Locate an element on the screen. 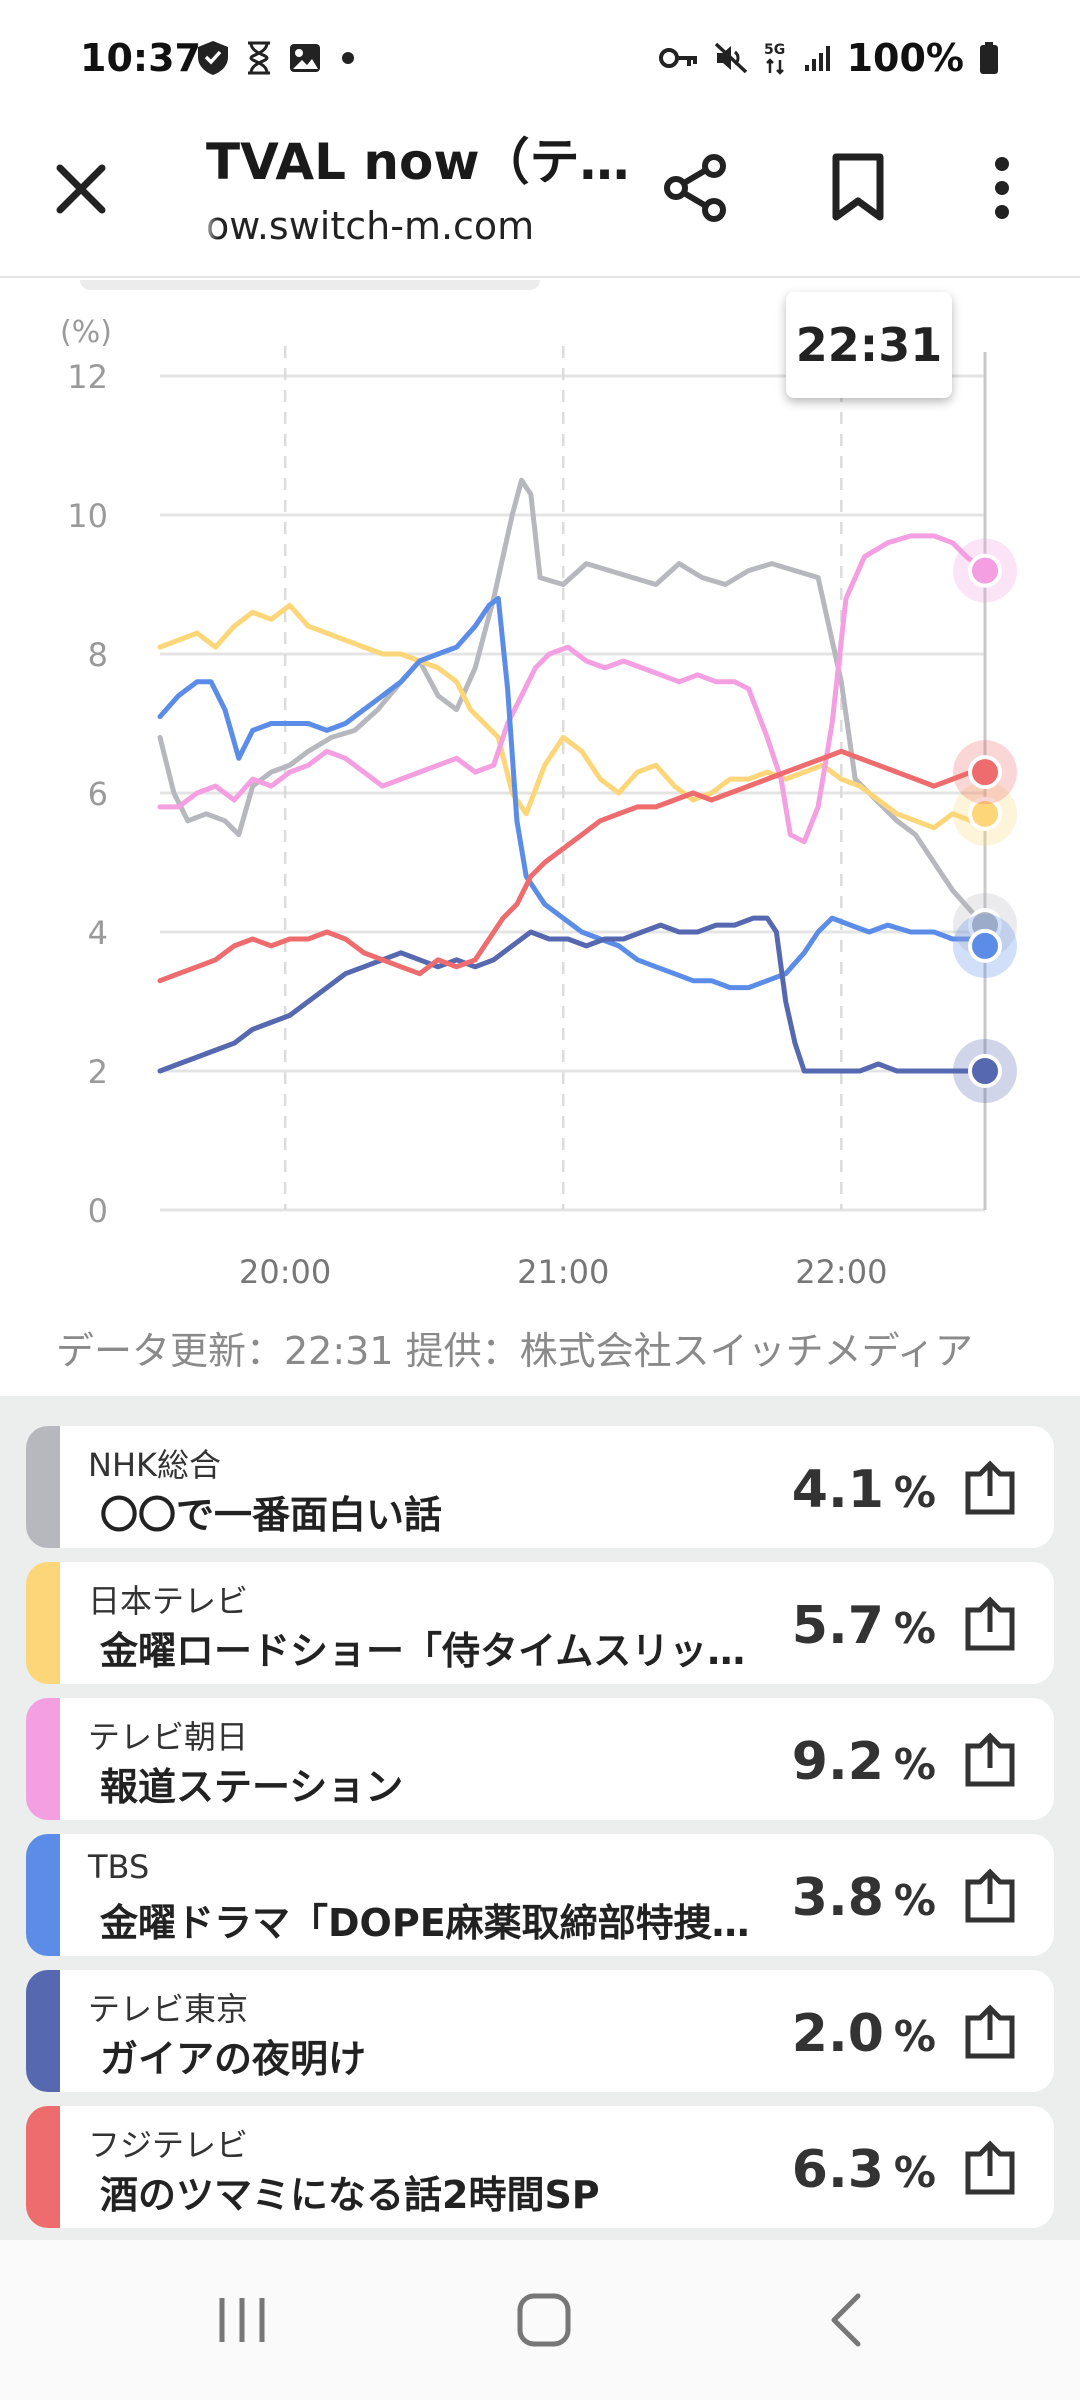  browser-toolbar: TVAL now（テ… ow.switch-m.com is located at coordinates (540, 198).